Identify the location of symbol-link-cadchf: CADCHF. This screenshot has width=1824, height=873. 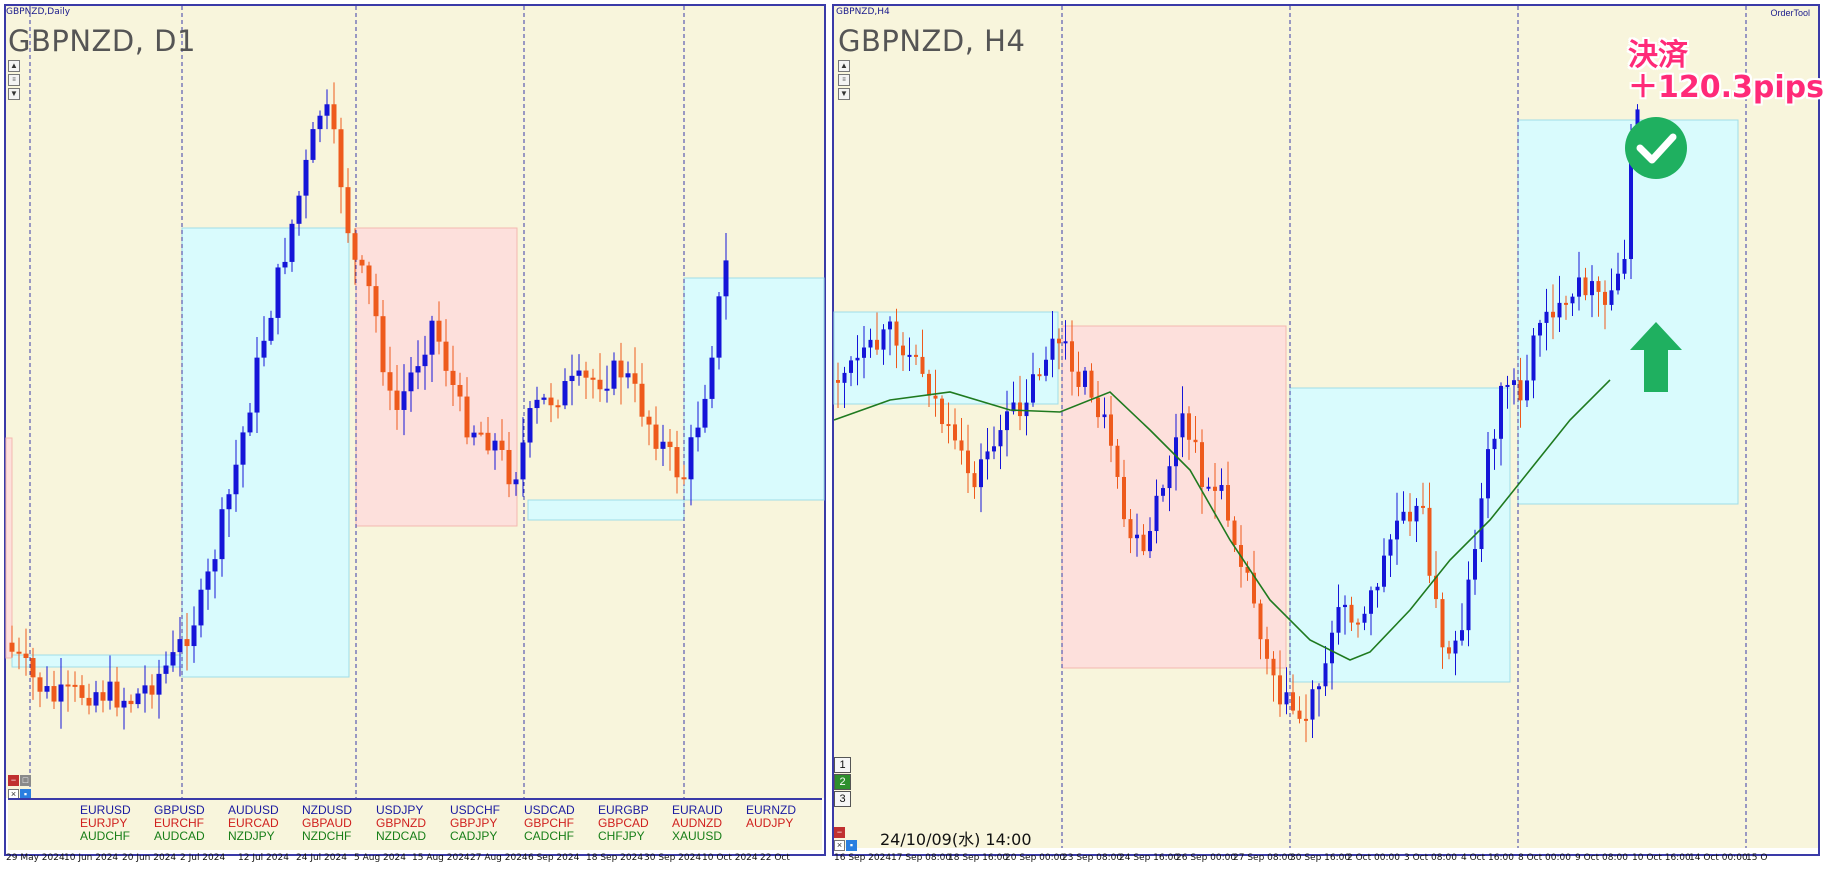
(549, 836).